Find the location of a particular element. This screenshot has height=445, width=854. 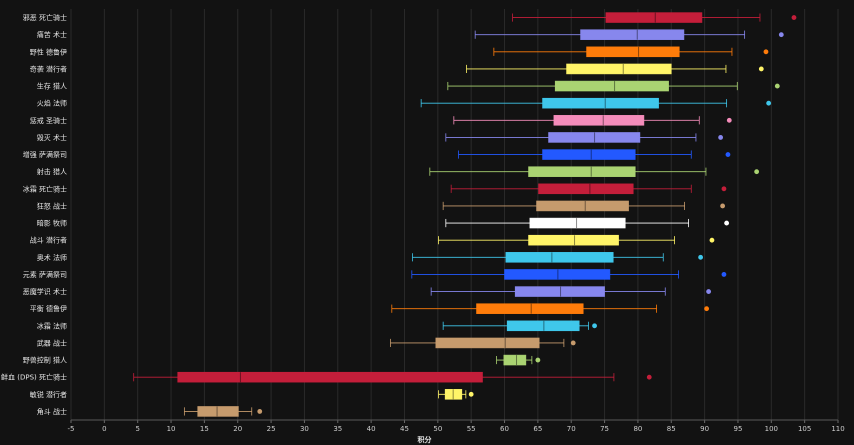

x-axis-title: 积分 is located at coordinates (424, 439).